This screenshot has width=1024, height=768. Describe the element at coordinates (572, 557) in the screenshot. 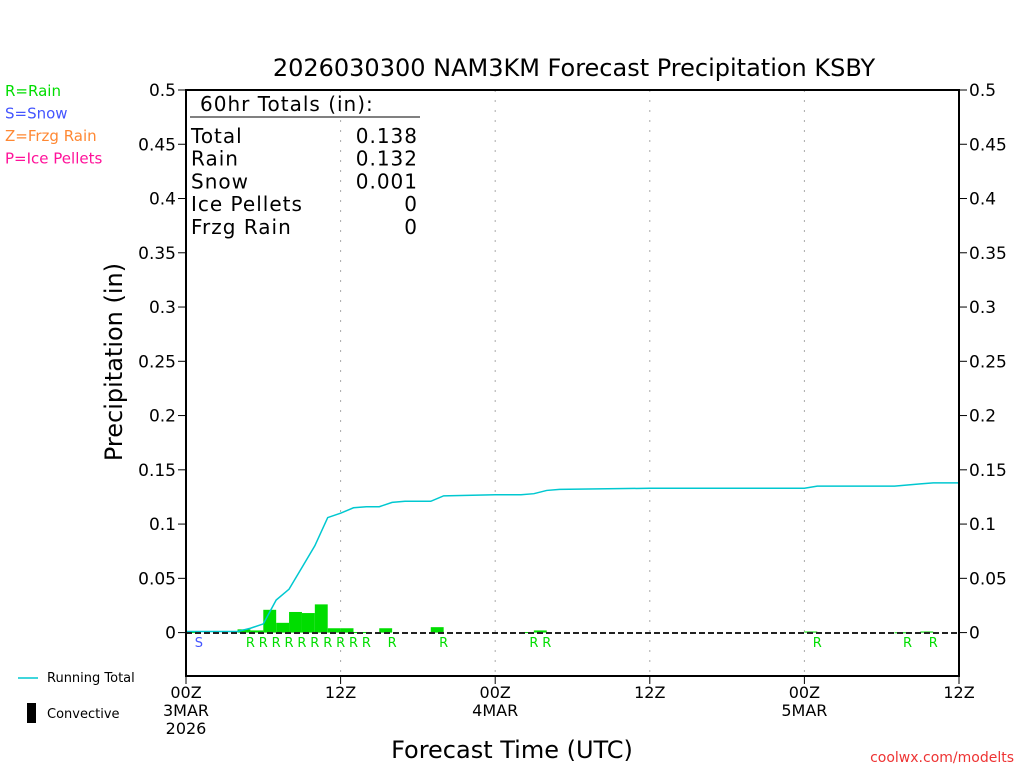

I see `running-total-line` at that location.